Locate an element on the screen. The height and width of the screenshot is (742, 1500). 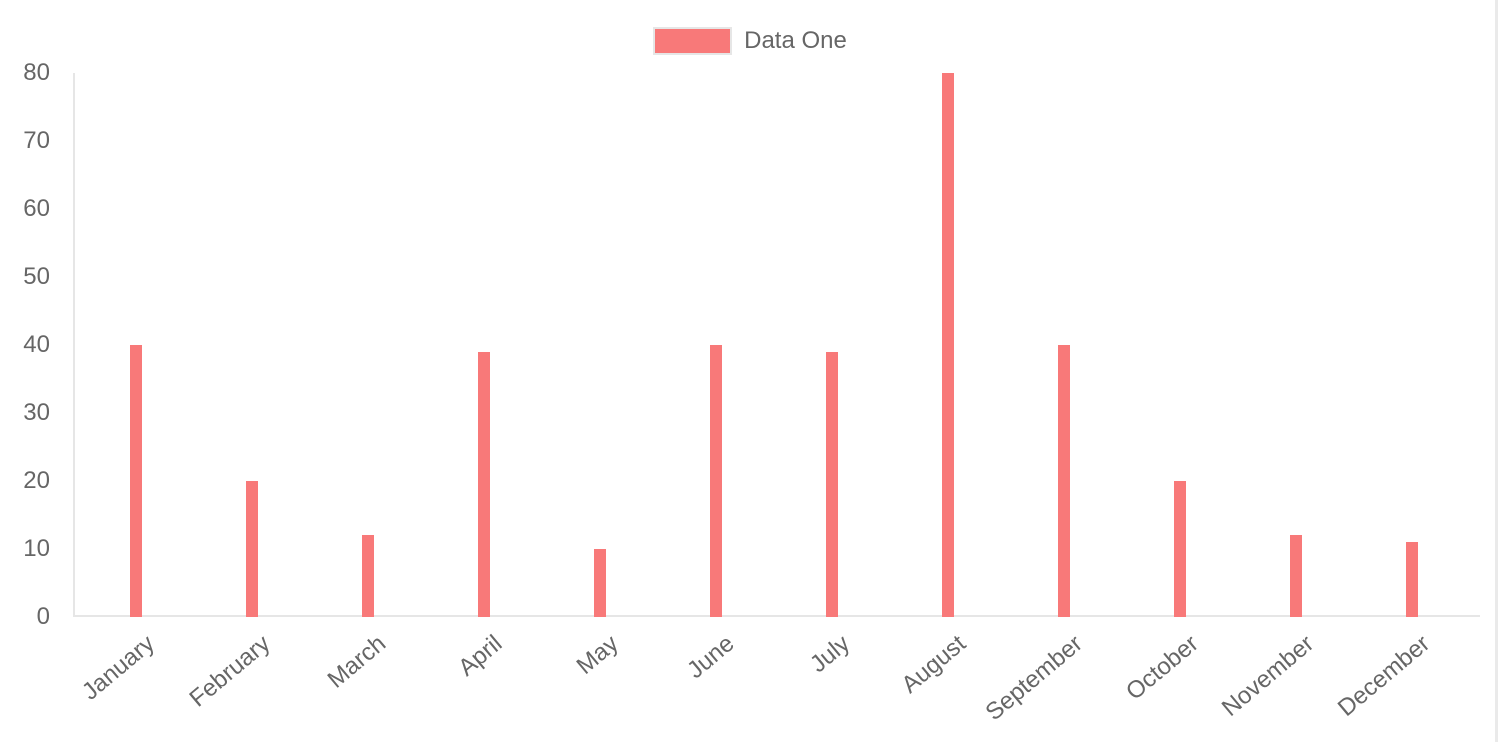
x-axis-label-april: April is located at coordinates (480, 656).